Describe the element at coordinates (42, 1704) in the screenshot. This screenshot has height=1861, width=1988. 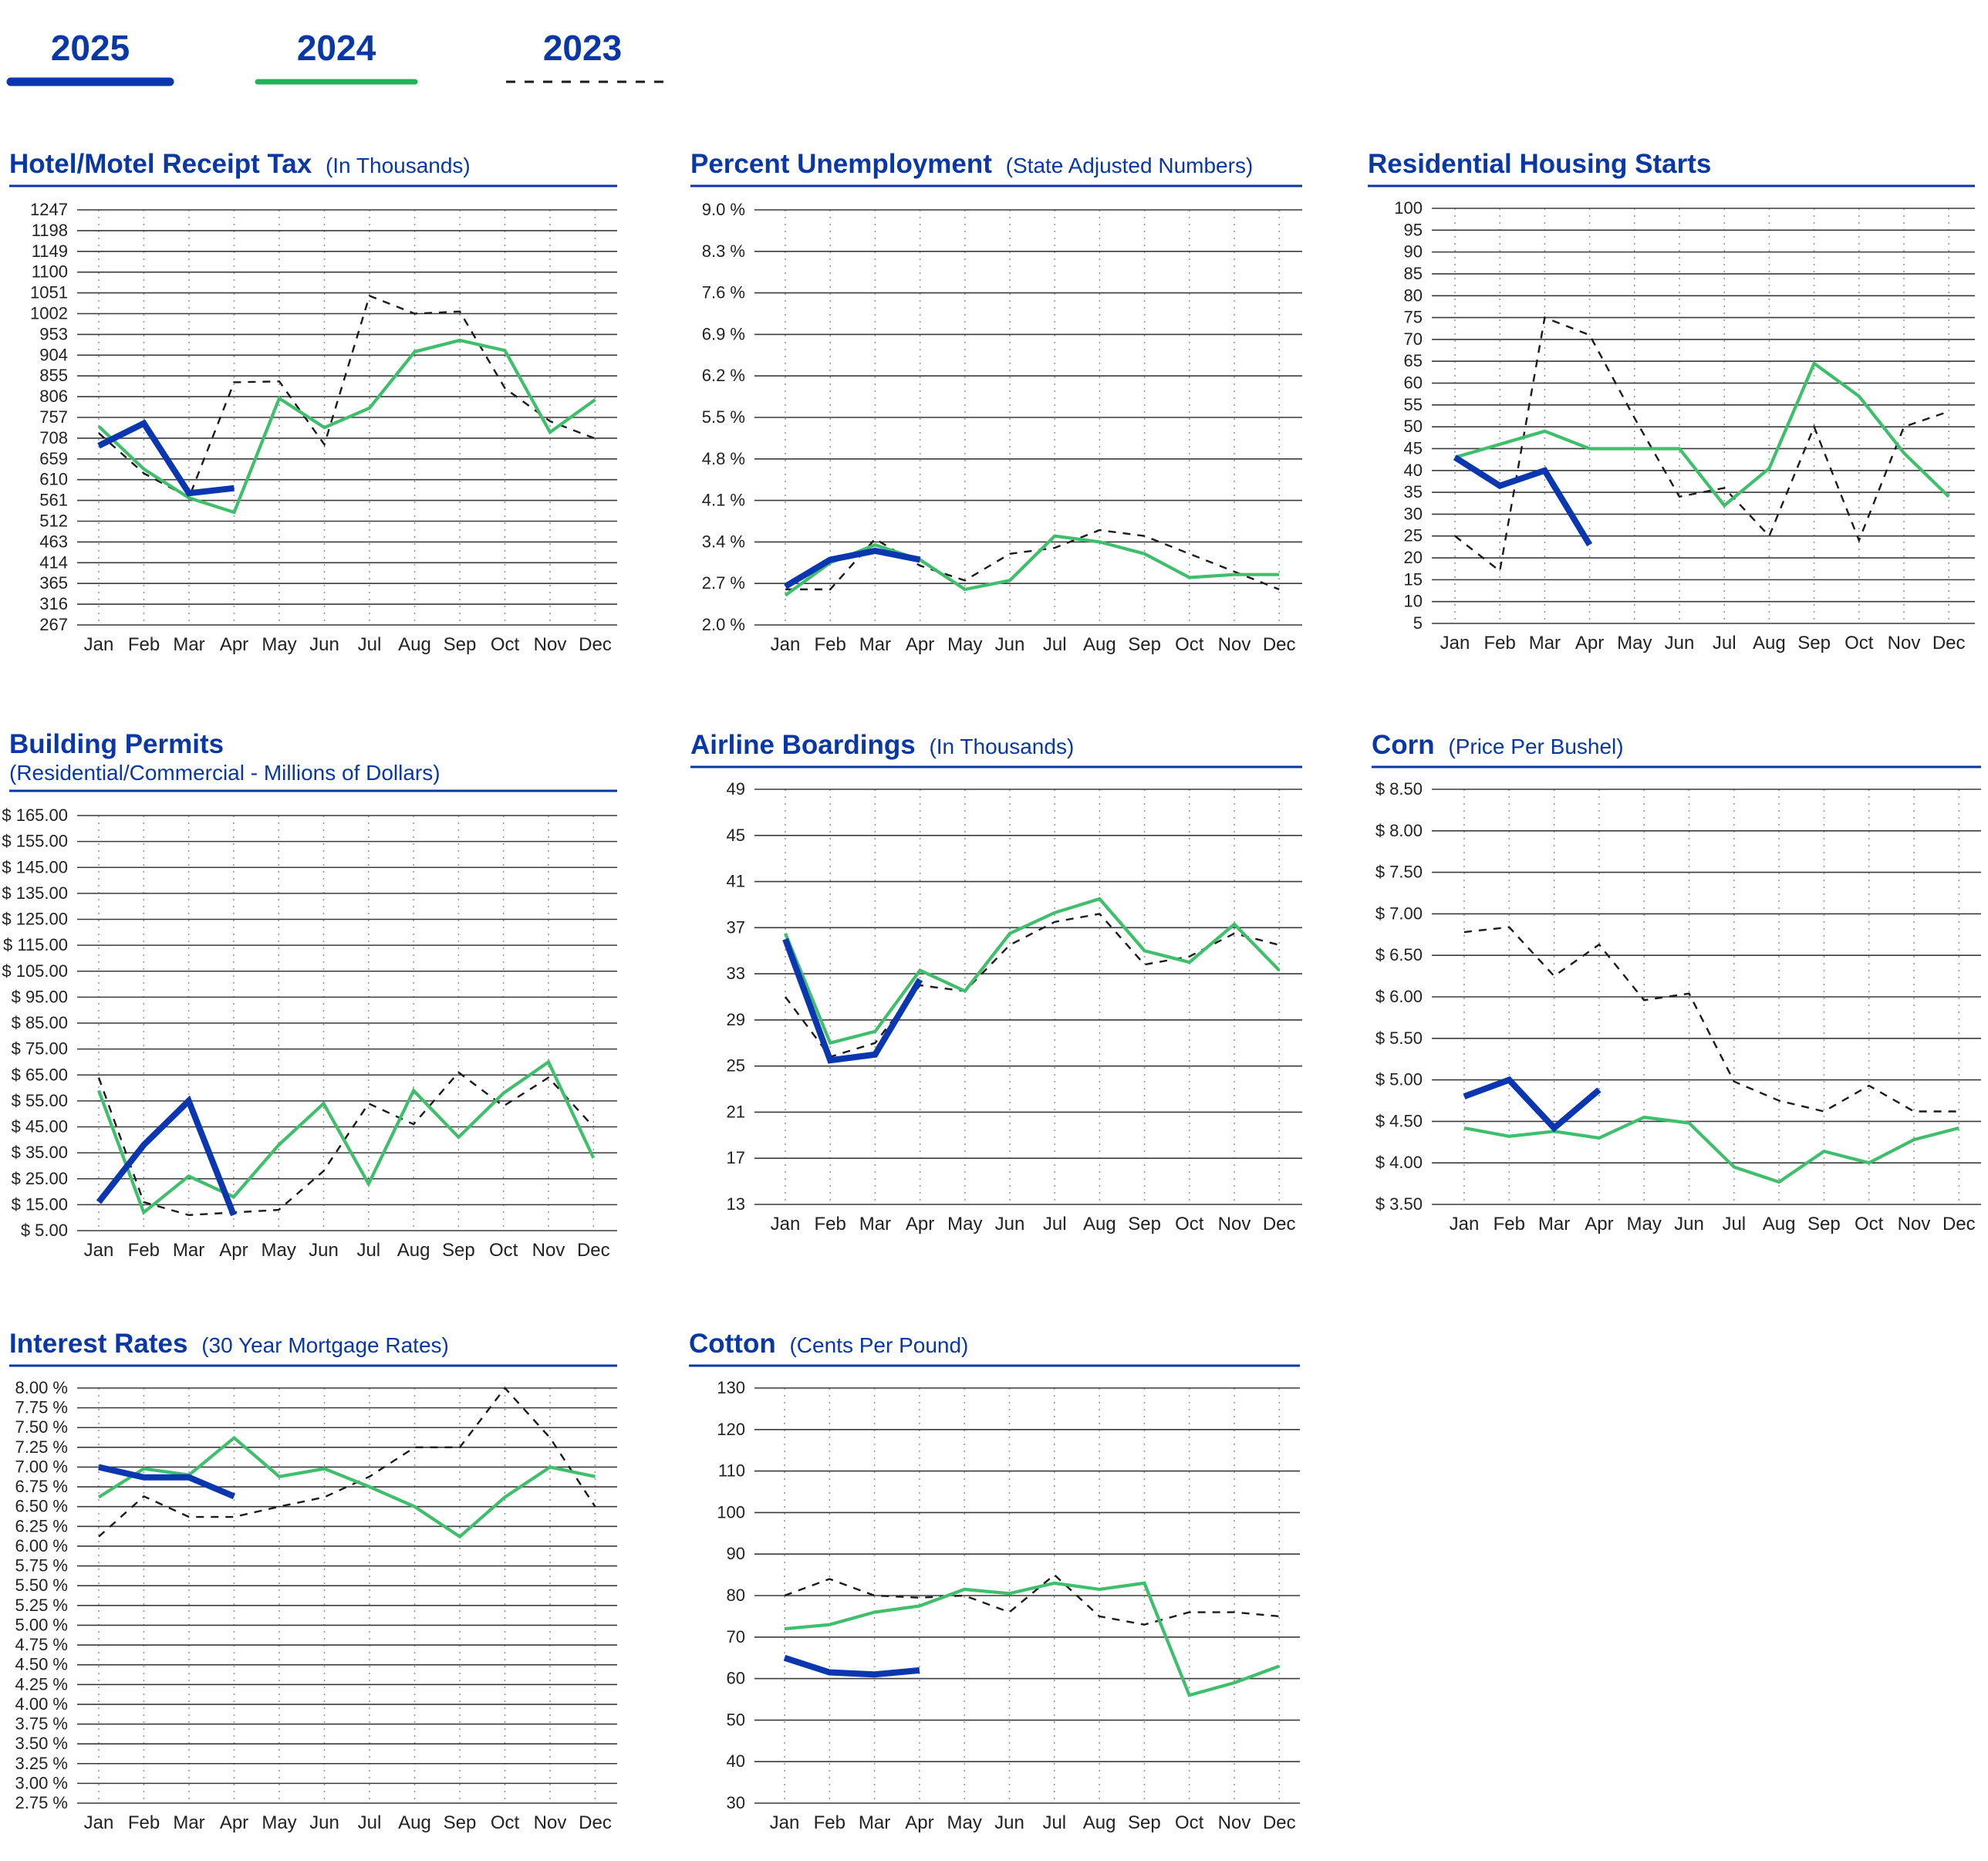
I see `y-tick-label: 4.00 %` at that location.